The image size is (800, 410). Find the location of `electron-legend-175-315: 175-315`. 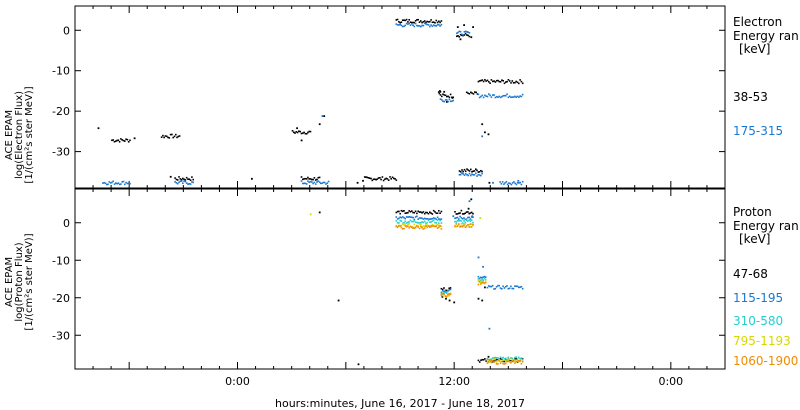

electron-legend-175-315: 175-315 is located at coordinates (758, 131).